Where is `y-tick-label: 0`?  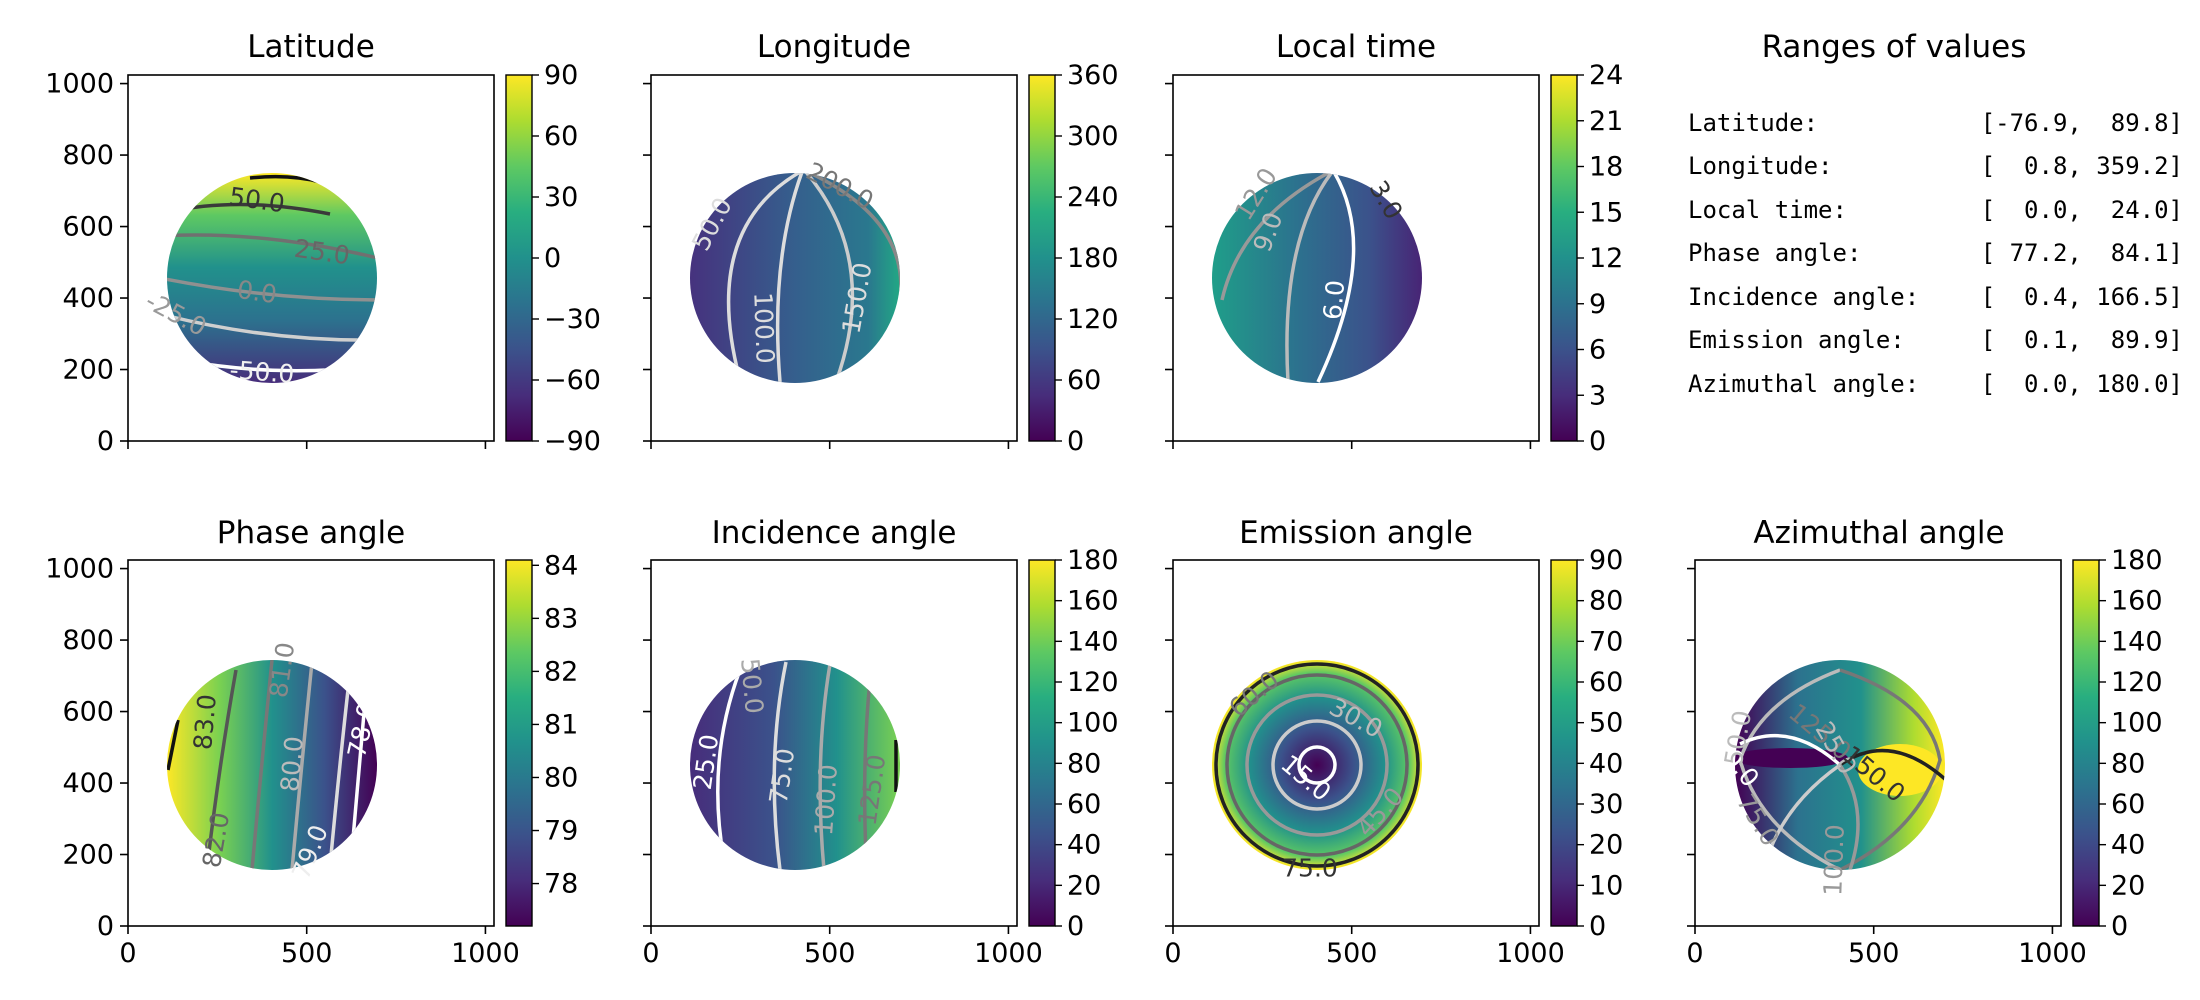 y-tick-label: 0 is located at coordinates (105, 441).